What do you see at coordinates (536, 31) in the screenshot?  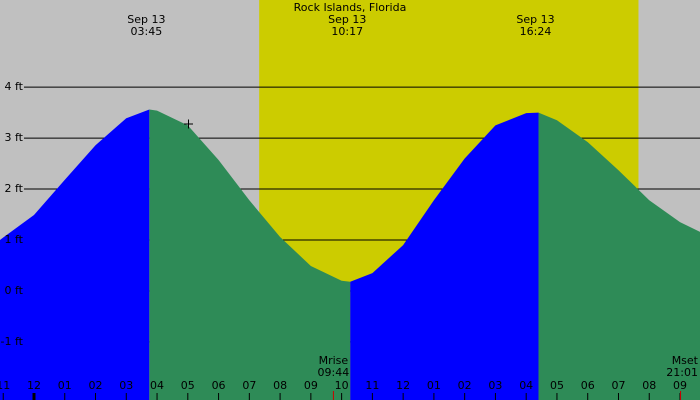 I see `extreme-time: 16:24` at bounding box center [536, 31].